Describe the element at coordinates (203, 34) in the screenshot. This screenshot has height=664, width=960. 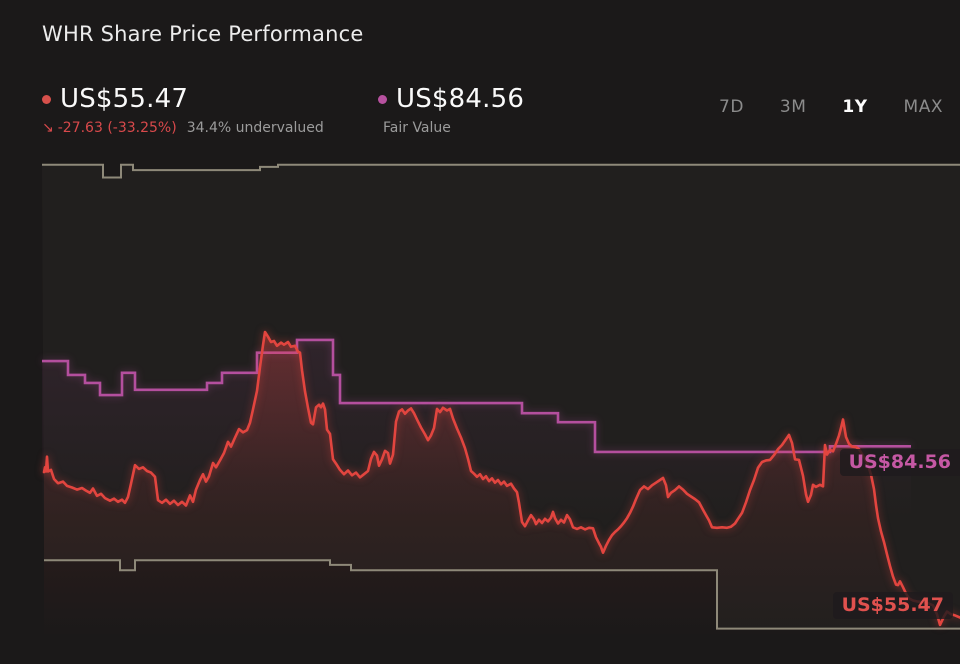
I see `page-title: WHR Share Price Performance` at that location.